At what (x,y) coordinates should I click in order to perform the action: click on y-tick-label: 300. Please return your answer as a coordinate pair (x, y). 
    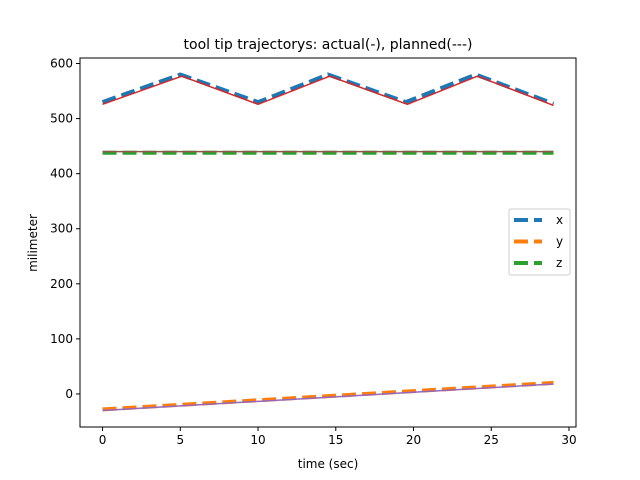
    Looking at the image, I should click on (61, 229).